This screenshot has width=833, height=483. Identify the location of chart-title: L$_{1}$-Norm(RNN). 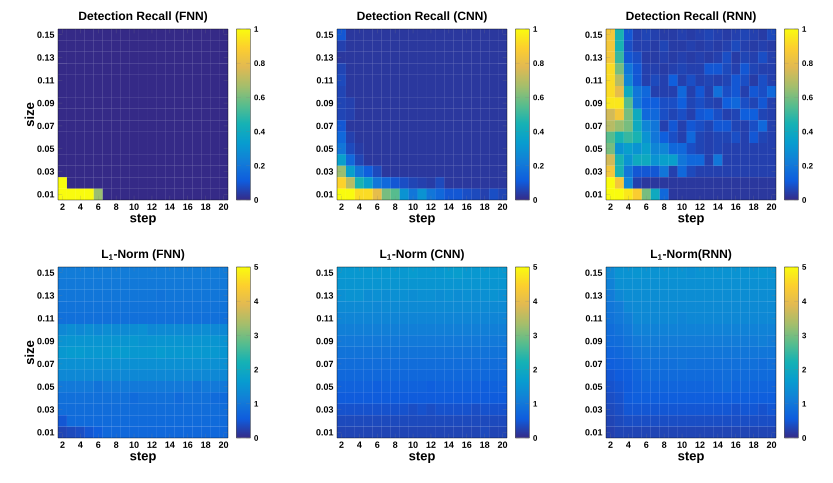
(691, 254).